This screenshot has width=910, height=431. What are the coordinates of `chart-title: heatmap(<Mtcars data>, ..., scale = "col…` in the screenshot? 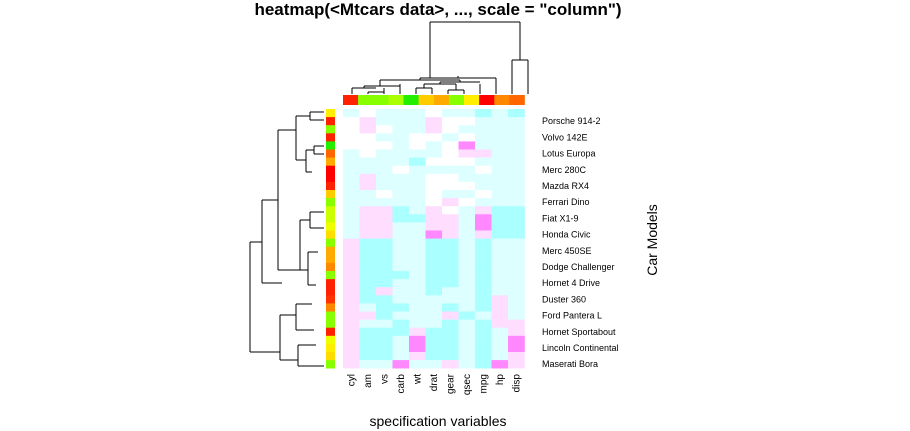 It's located at (437, 9).